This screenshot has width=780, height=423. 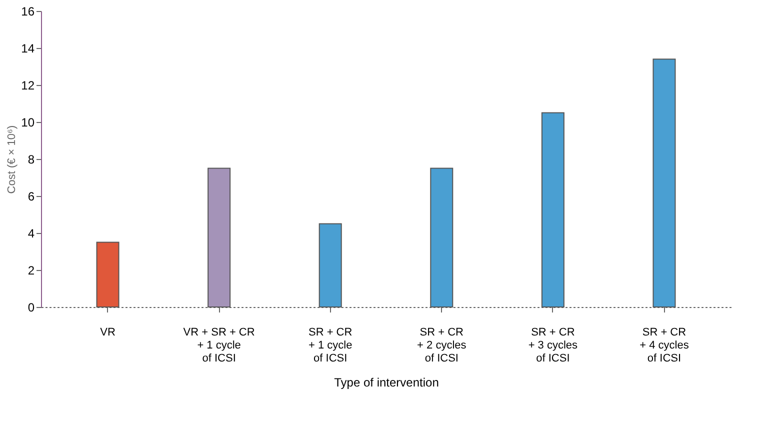 I want to click on y-tick-label: 8, so click(x=31, y=159).